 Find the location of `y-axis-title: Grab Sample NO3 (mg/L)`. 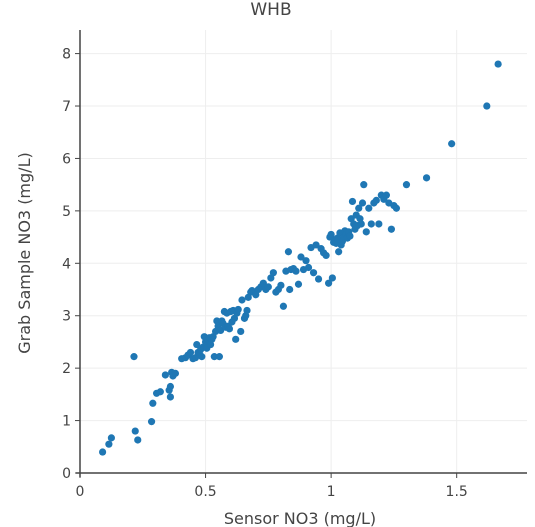

y-axis-title: Grab Sample NO3 (mg/L) is located at coordinates (24, 252).